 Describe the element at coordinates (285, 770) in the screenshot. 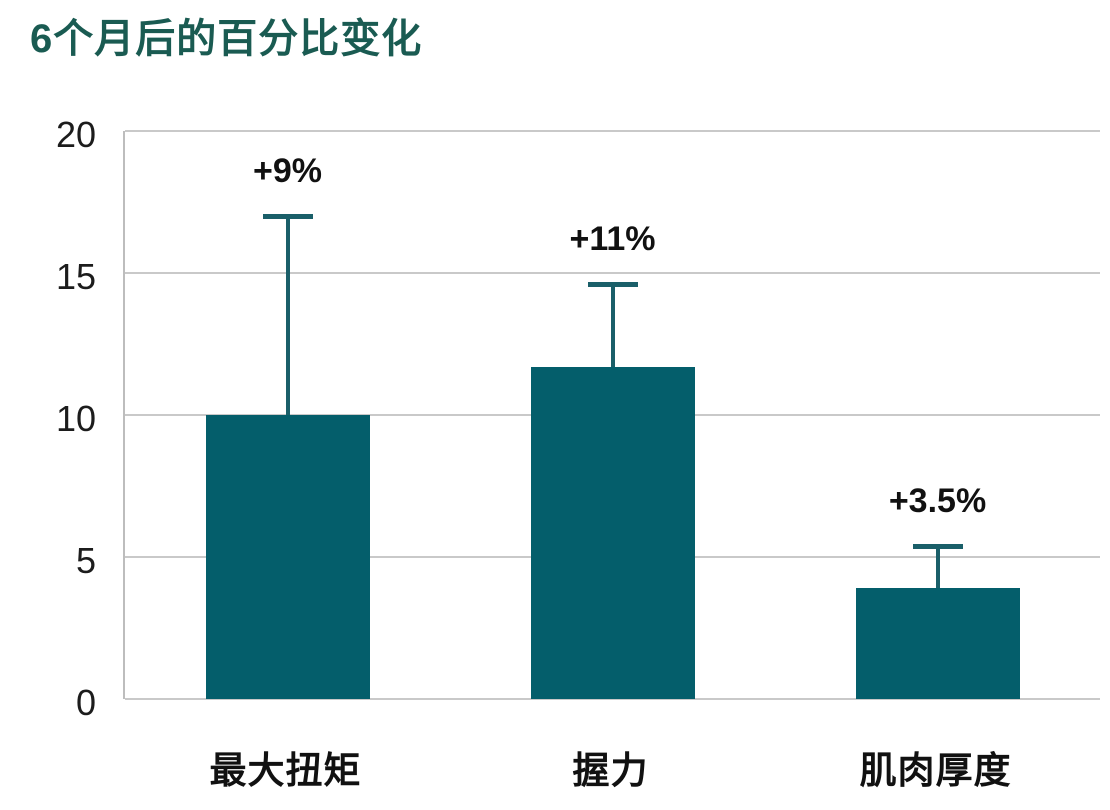

I see `x-tick-label: 最大扭矩` at that location.